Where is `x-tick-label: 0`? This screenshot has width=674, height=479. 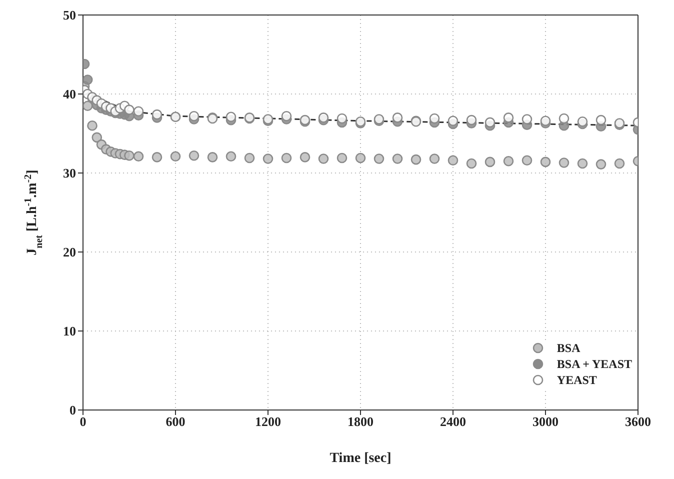
x-tick-label: 0 is located at coordinates (83, 422).